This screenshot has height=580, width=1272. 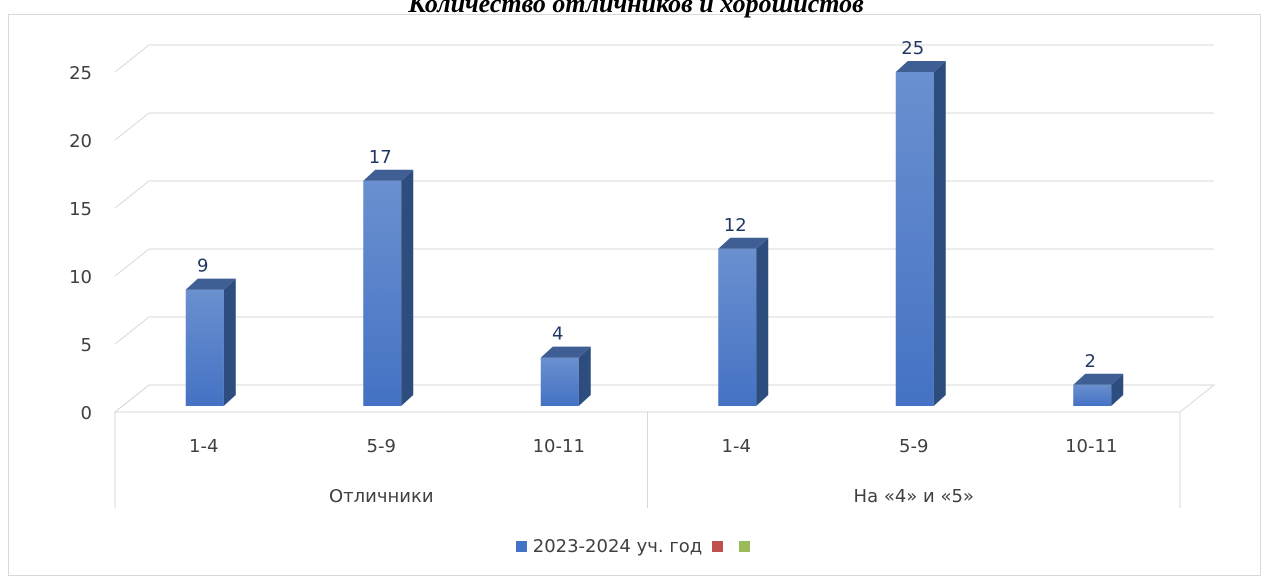 What do you see at coordinates (86, 345) in the screenshot?
I see `y-tick-label: 5` at bounding box center [86, 345].